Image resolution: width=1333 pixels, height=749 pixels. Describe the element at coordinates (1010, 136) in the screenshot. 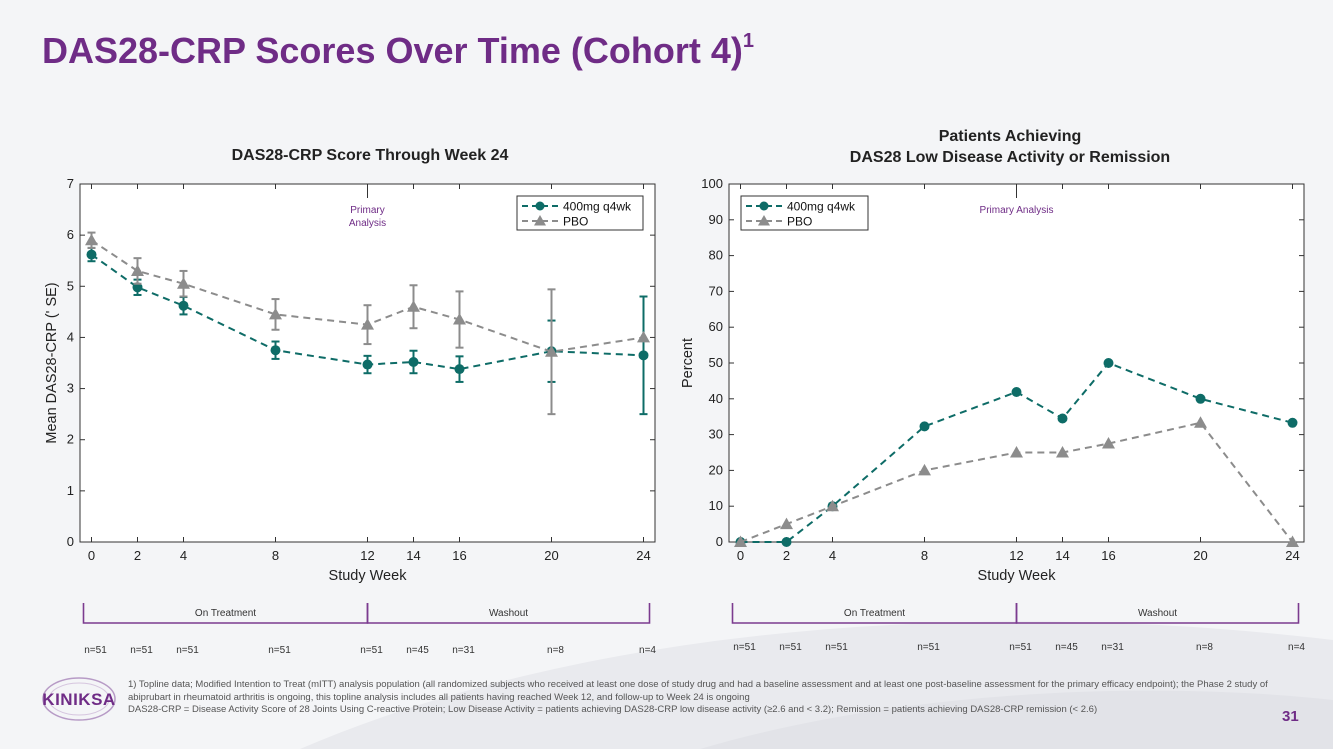

I see `chart-2-title-line-1: Patients Achieving` at that location.